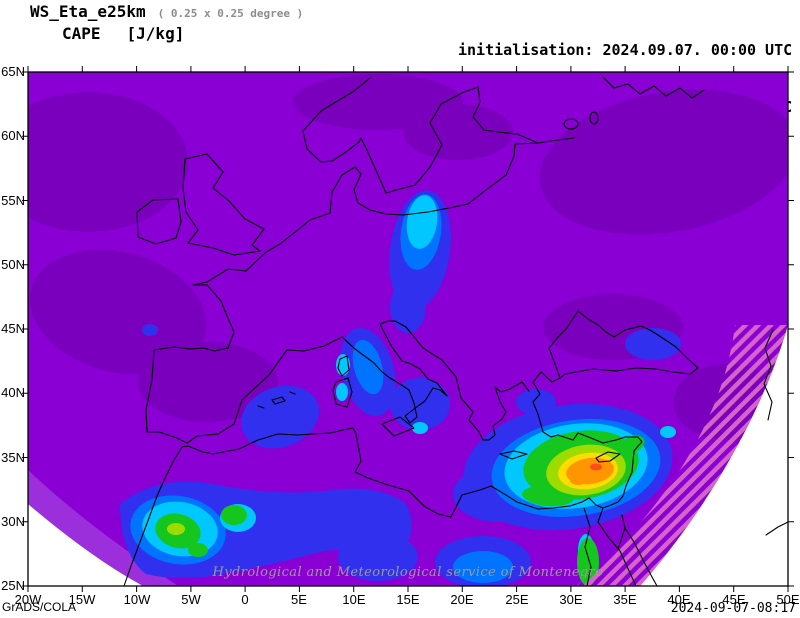 The height and width of the screenshot is (618, 800). I want to click on boundary-stripes, so click(682, 455).